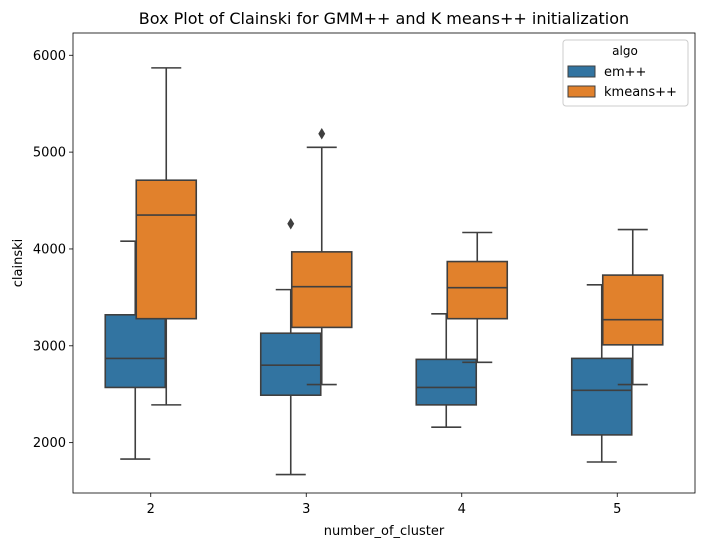 This screenshot has width=704, height=547. Describe the element at coordinates (49, 346) in the screenshot. I see `y-tick-label: 3000` at that location.